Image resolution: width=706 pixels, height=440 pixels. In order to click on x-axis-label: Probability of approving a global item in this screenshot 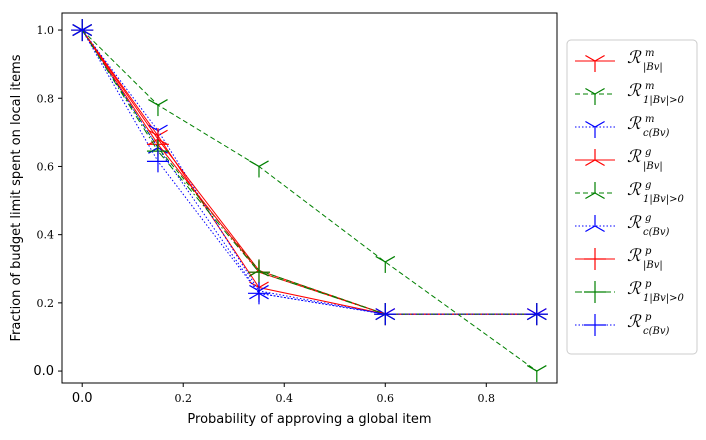, I will do `click(309, 419)`.